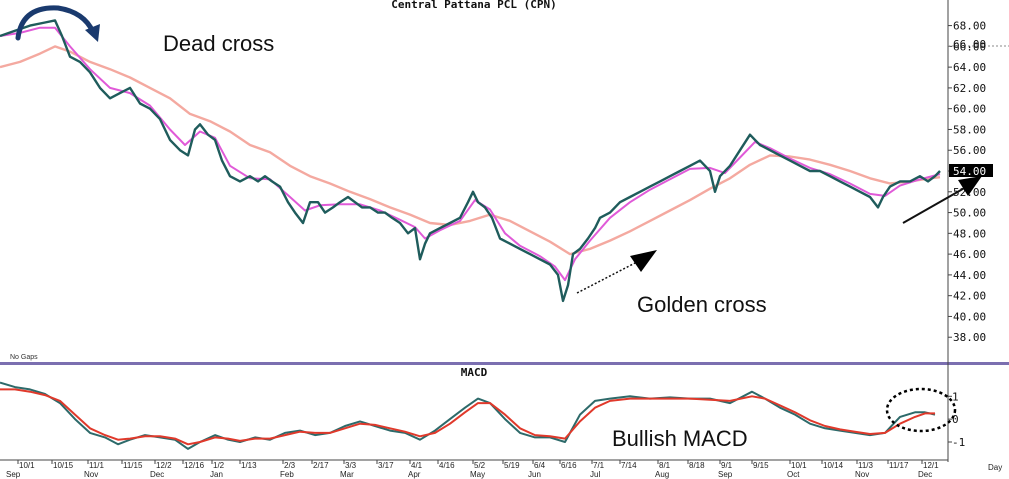 This screenshot has height=479, width=1009. What do you see at coordinates (942, 200) in the screenshot?
I see `trend-arrow` at bounding box center [942, 200].